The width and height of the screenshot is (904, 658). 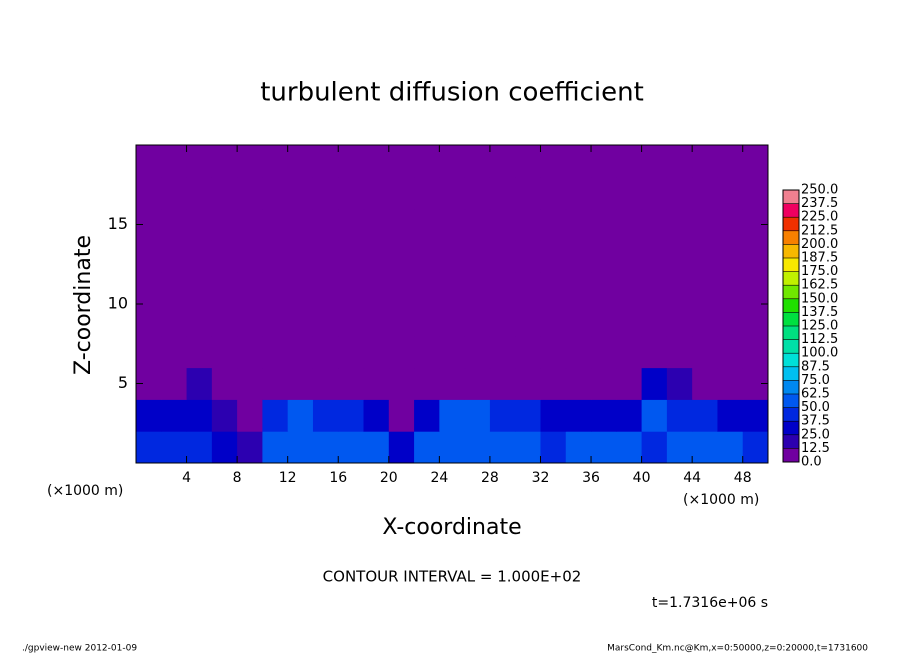 What do you see at coordinates (451, 527) in the screenshot?
I see `x-axis-label: X-coordinate` at bounding box center [451, 527].